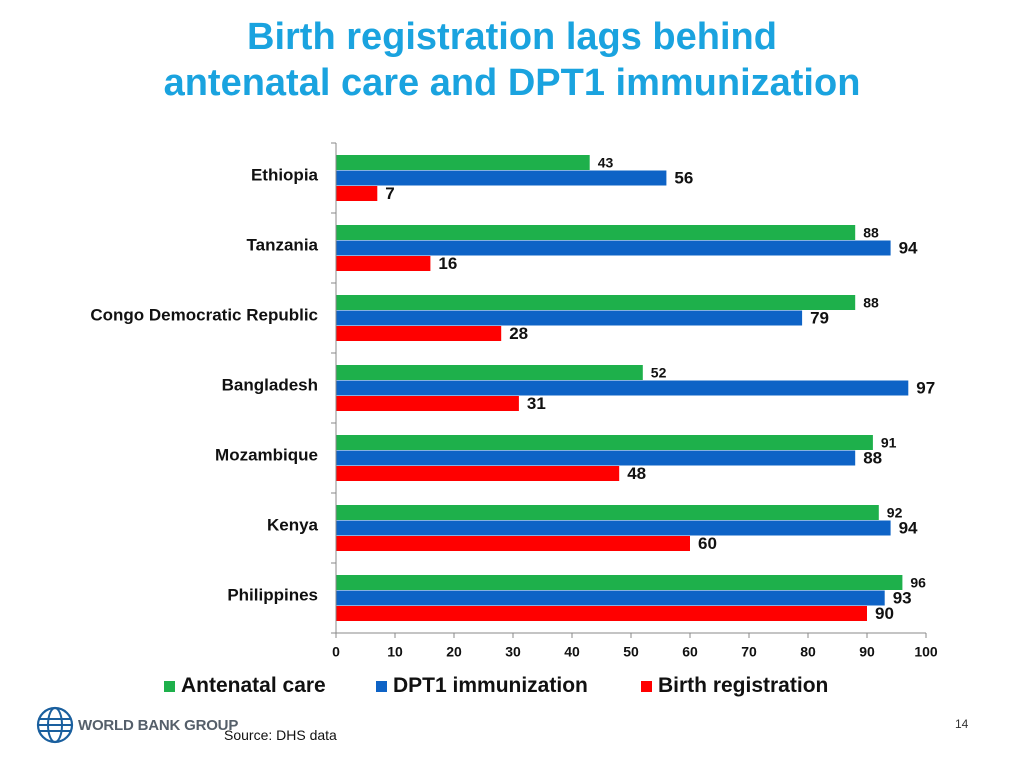 The image size is (1024, 768). What do you see at coordinates (55, 725) in the screenshot?
I see `globe-icon` at bounding box center [55, 725].